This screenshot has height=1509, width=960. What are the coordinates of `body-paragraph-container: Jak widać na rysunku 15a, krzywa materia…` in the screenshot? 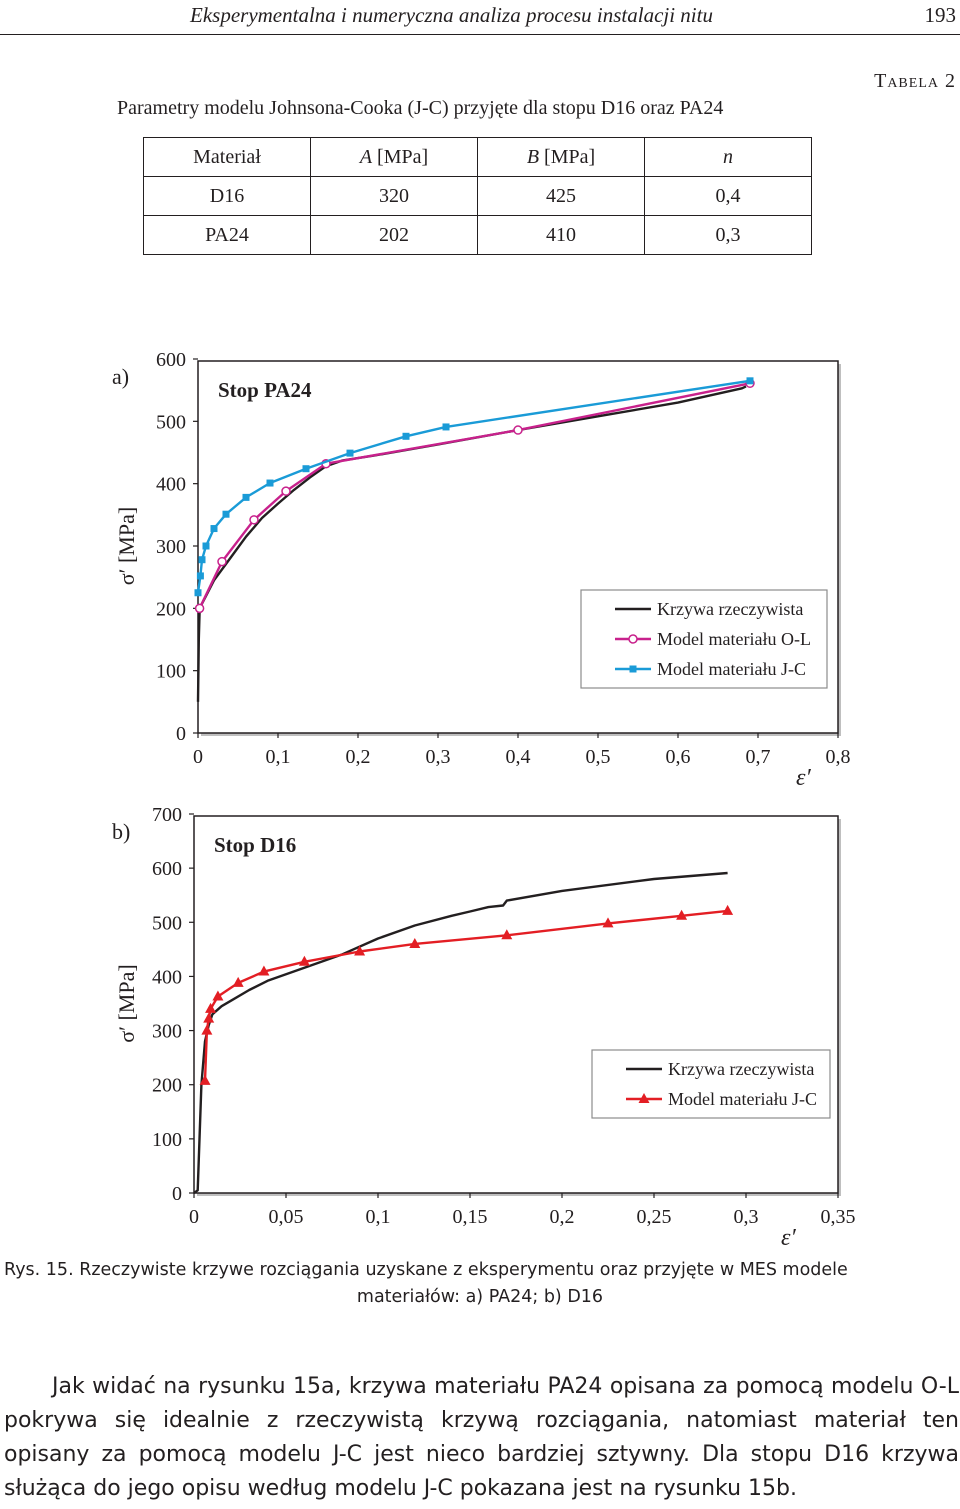 It's located at (481, 1438).